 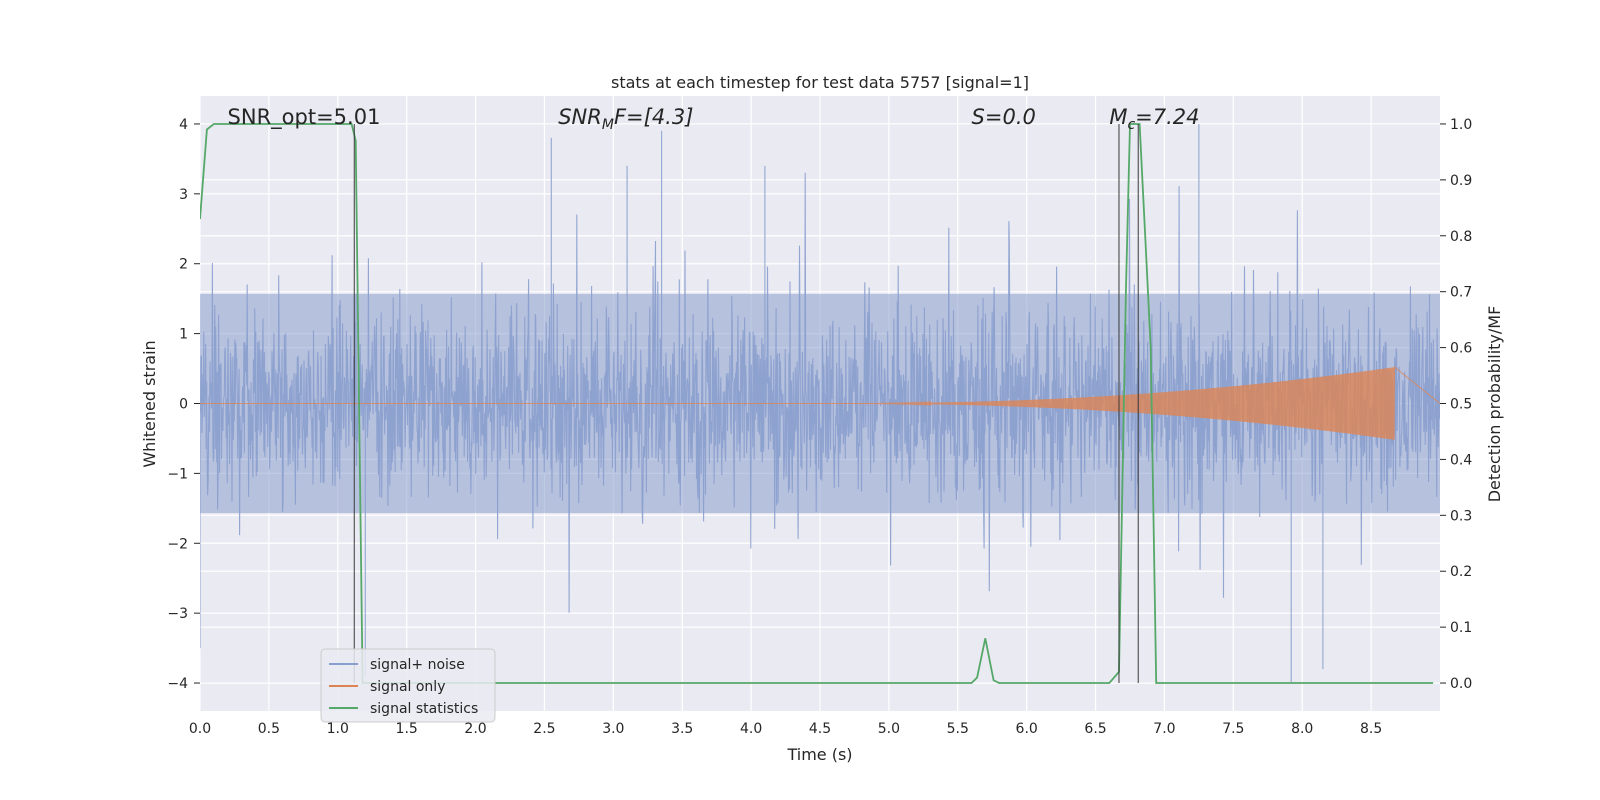 What do you see at coordinates (183, 195) in the screenshot?
I see `y-left-tick-label: 3` at bounding box center [183, 195].